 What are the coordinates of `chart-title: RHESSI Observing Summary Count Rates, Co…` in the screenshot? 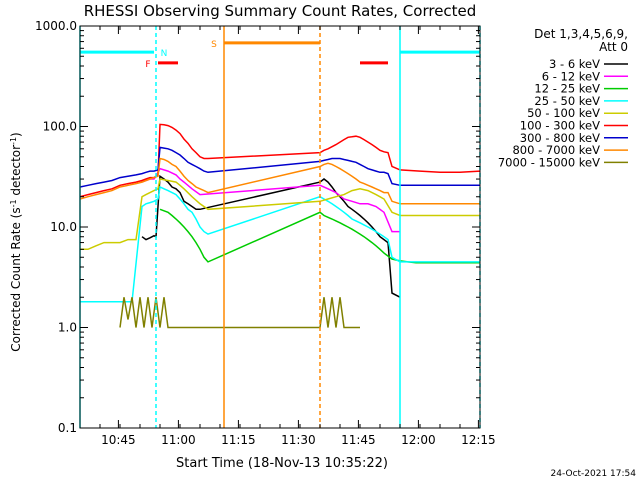 It's located at (280, 11).